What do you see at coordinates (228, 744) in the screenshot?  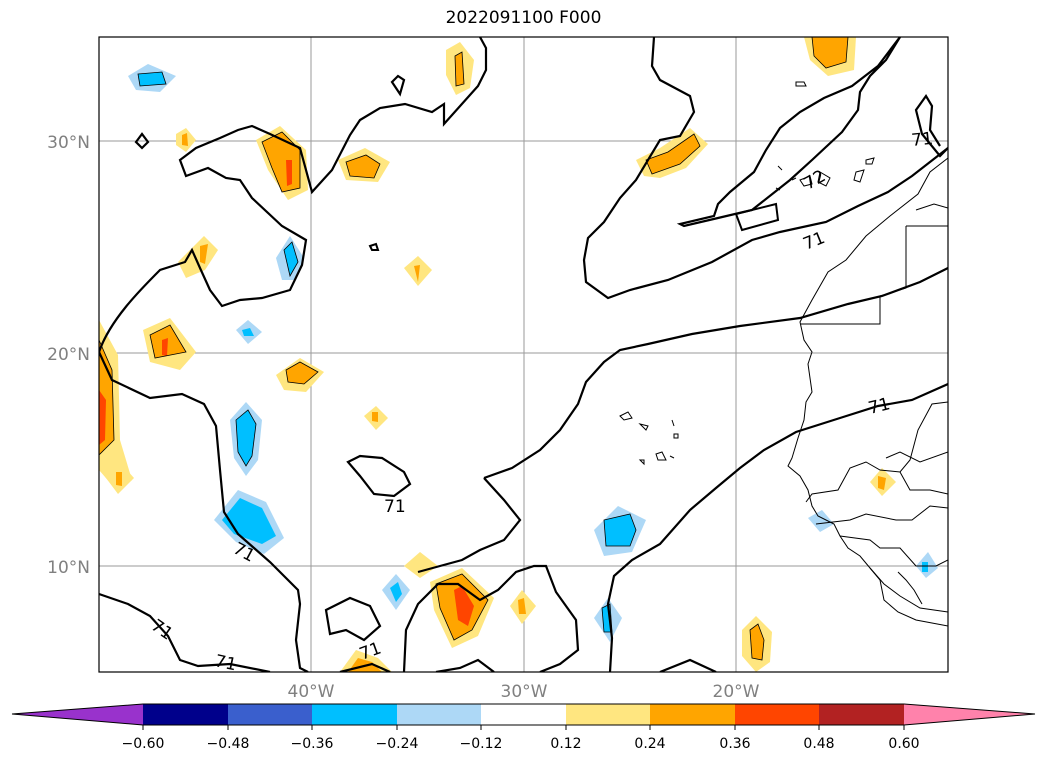 I see `colorbar-tick-label: −0.48` at bounding box center [228, 744].